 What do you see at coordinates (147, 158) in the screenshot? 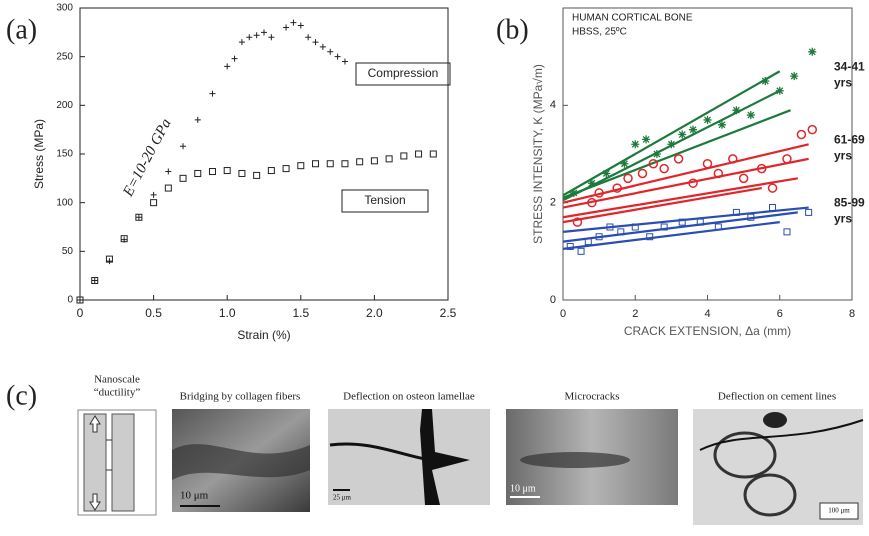
I see `annotation: E=10-20 GPa` at bounding box center [147, 158].